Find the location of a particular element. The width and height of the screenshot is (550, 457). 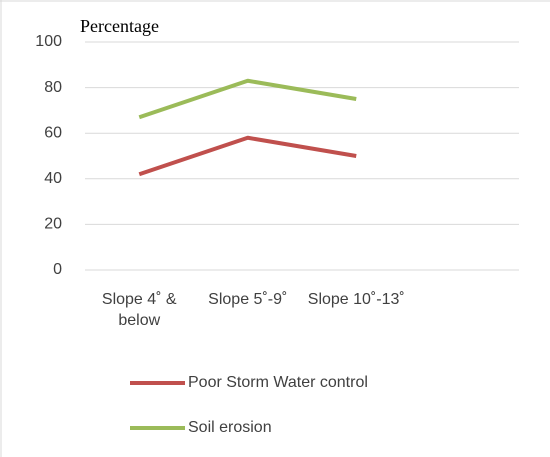

chart-title: Percentage is located at coordinates (119, 26).